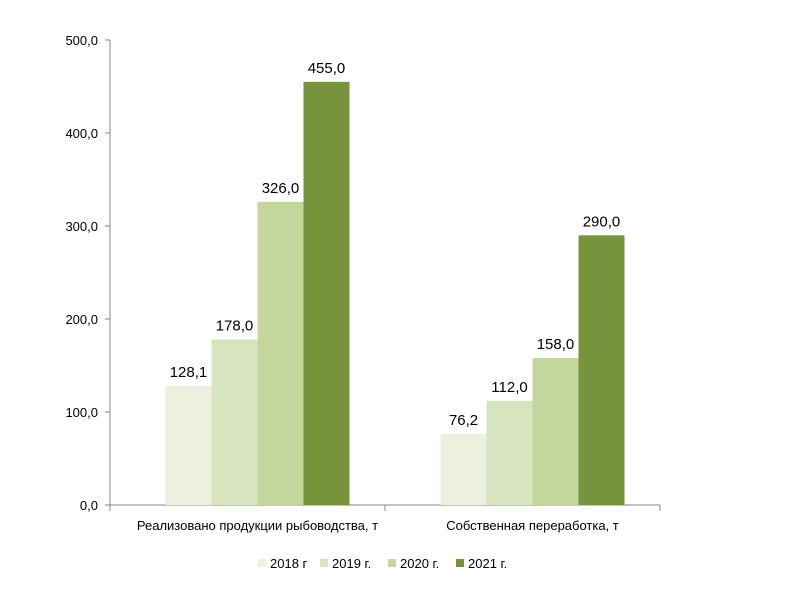  What do you see at coordinates (419, 563) in the screenshot?
I see `legend-label: 2020 г.` at bounding box center [419, 563].